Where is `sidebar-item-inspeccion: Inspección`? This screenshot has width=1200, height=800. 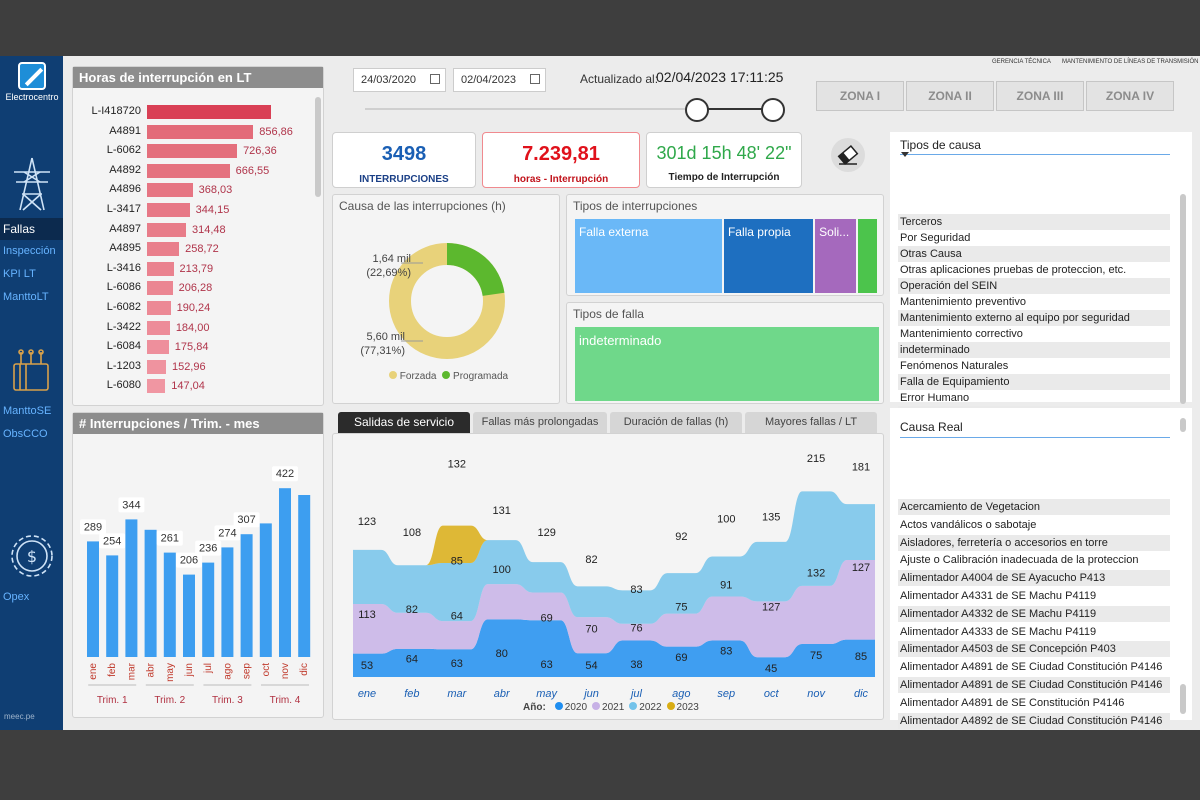
sidebar-item-inspeccion: Inspección is located at coordinates (29, 251).